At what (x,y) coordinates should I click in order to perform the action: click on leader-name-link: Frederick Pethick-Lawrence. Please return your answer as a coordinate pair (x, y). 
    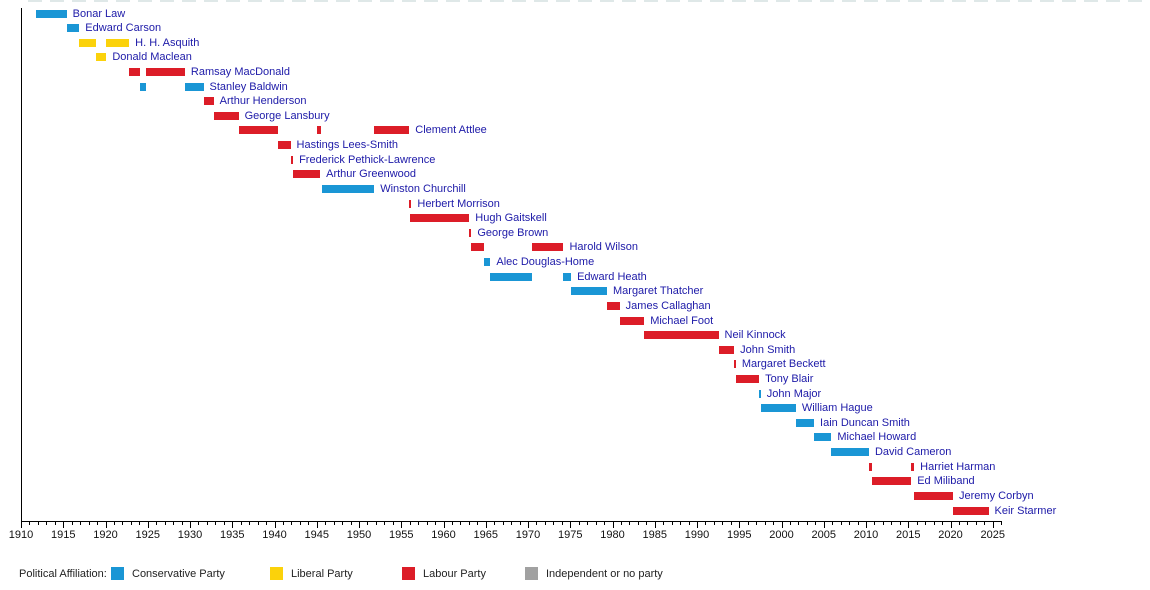
    Looking at the image, I should click on (367, 159).